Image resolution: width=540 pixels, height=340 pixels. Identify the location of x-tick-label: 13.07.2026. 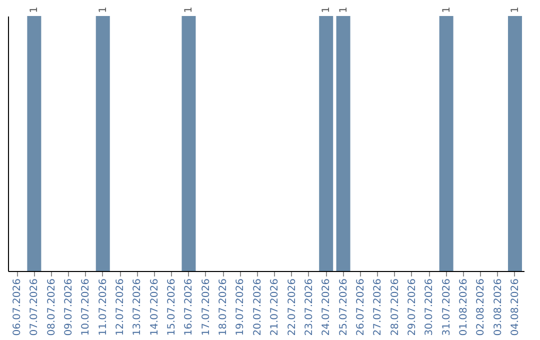
(138, 307).